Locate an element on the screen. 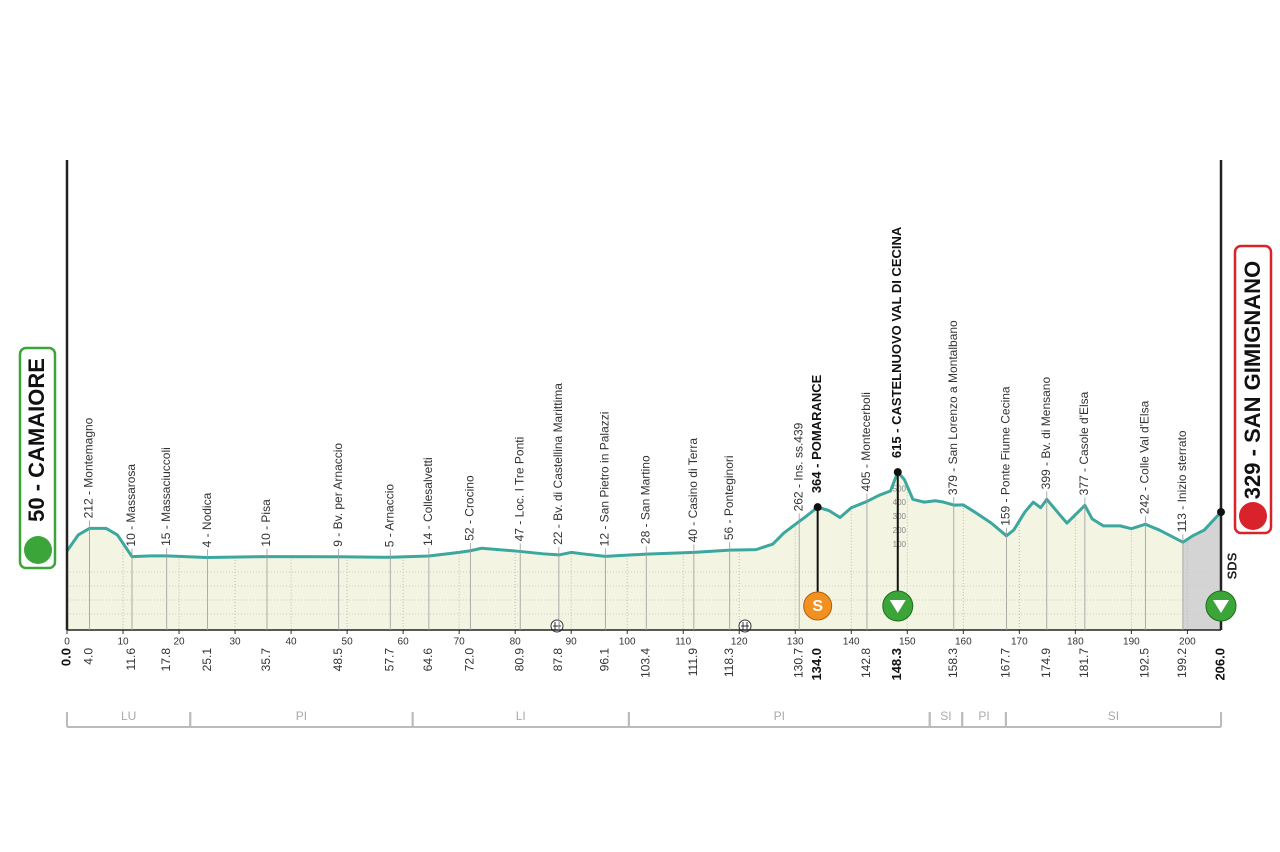 This screenshot has height=852, width=1280. waypoint-km: 80.9 is located at coordinates (519, 660).